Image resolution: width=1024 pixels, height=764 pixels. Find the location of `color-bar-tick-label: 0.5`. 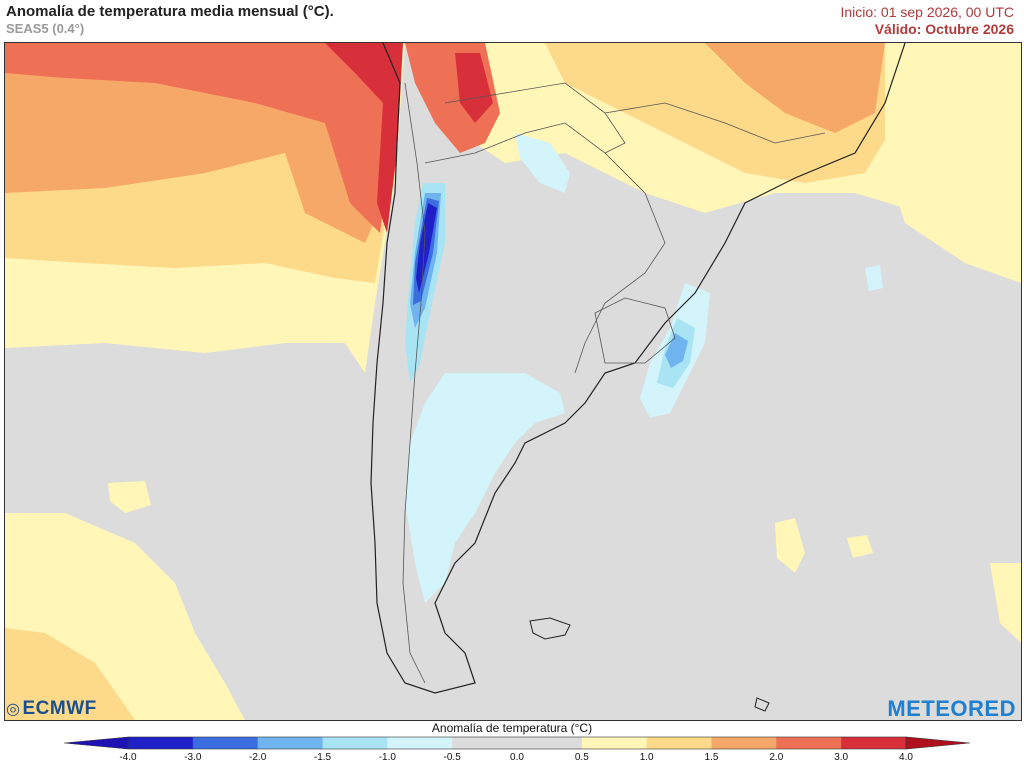

color-bar-tick-label: 0.5 is located at coordinates (581, 757).